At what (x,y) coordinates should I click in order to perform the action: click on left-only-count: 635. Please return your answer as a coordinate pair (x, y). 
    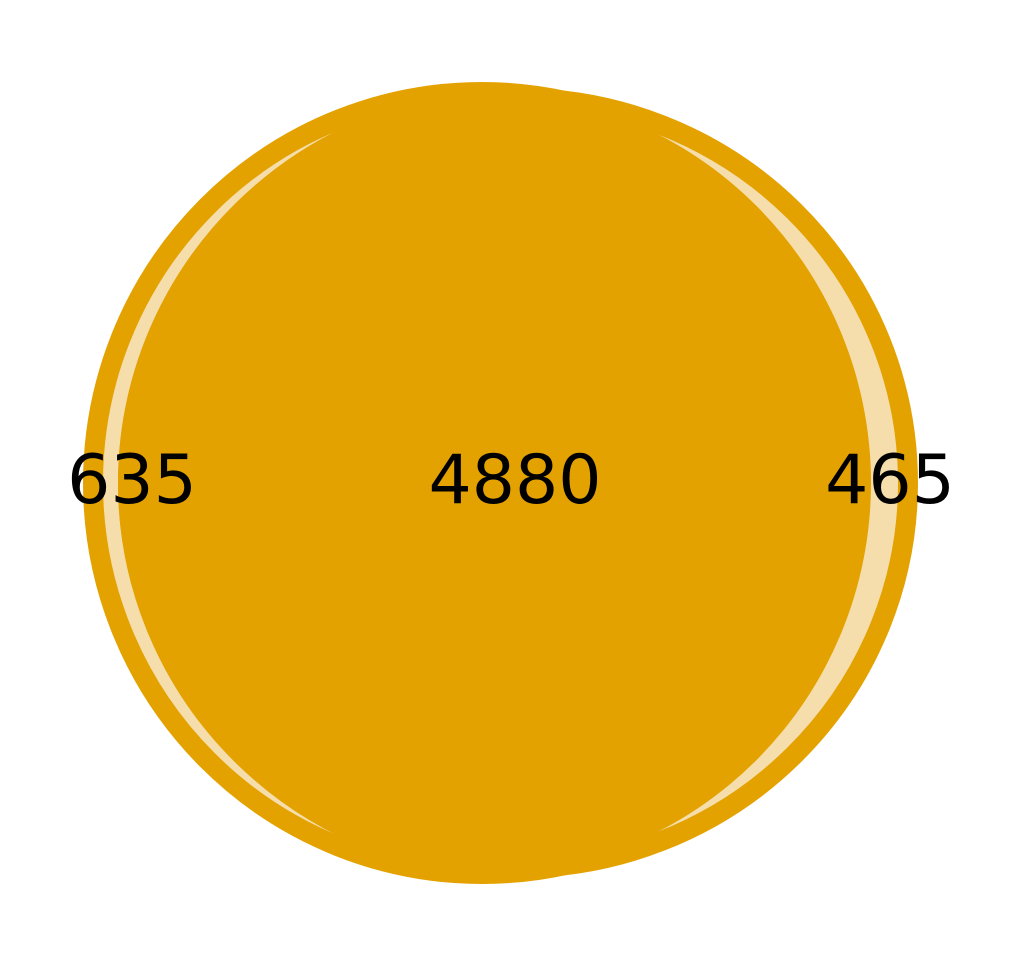
    Looking at the image, I should click on (132, 480).